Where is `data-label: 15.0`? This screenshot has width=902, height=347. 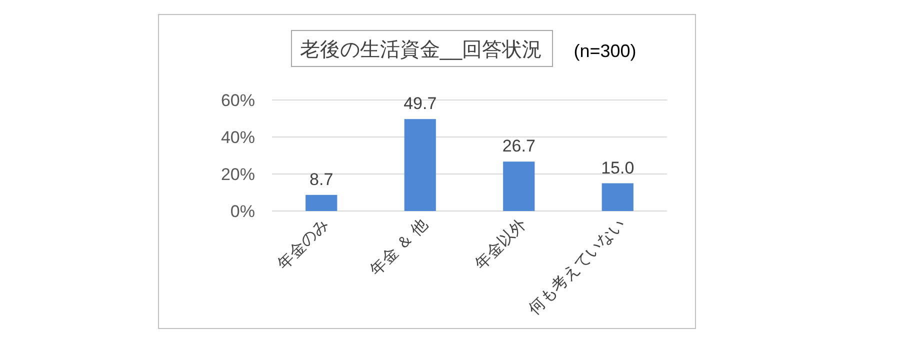
data-label: 15.0 is located at coordinates (617, 168).